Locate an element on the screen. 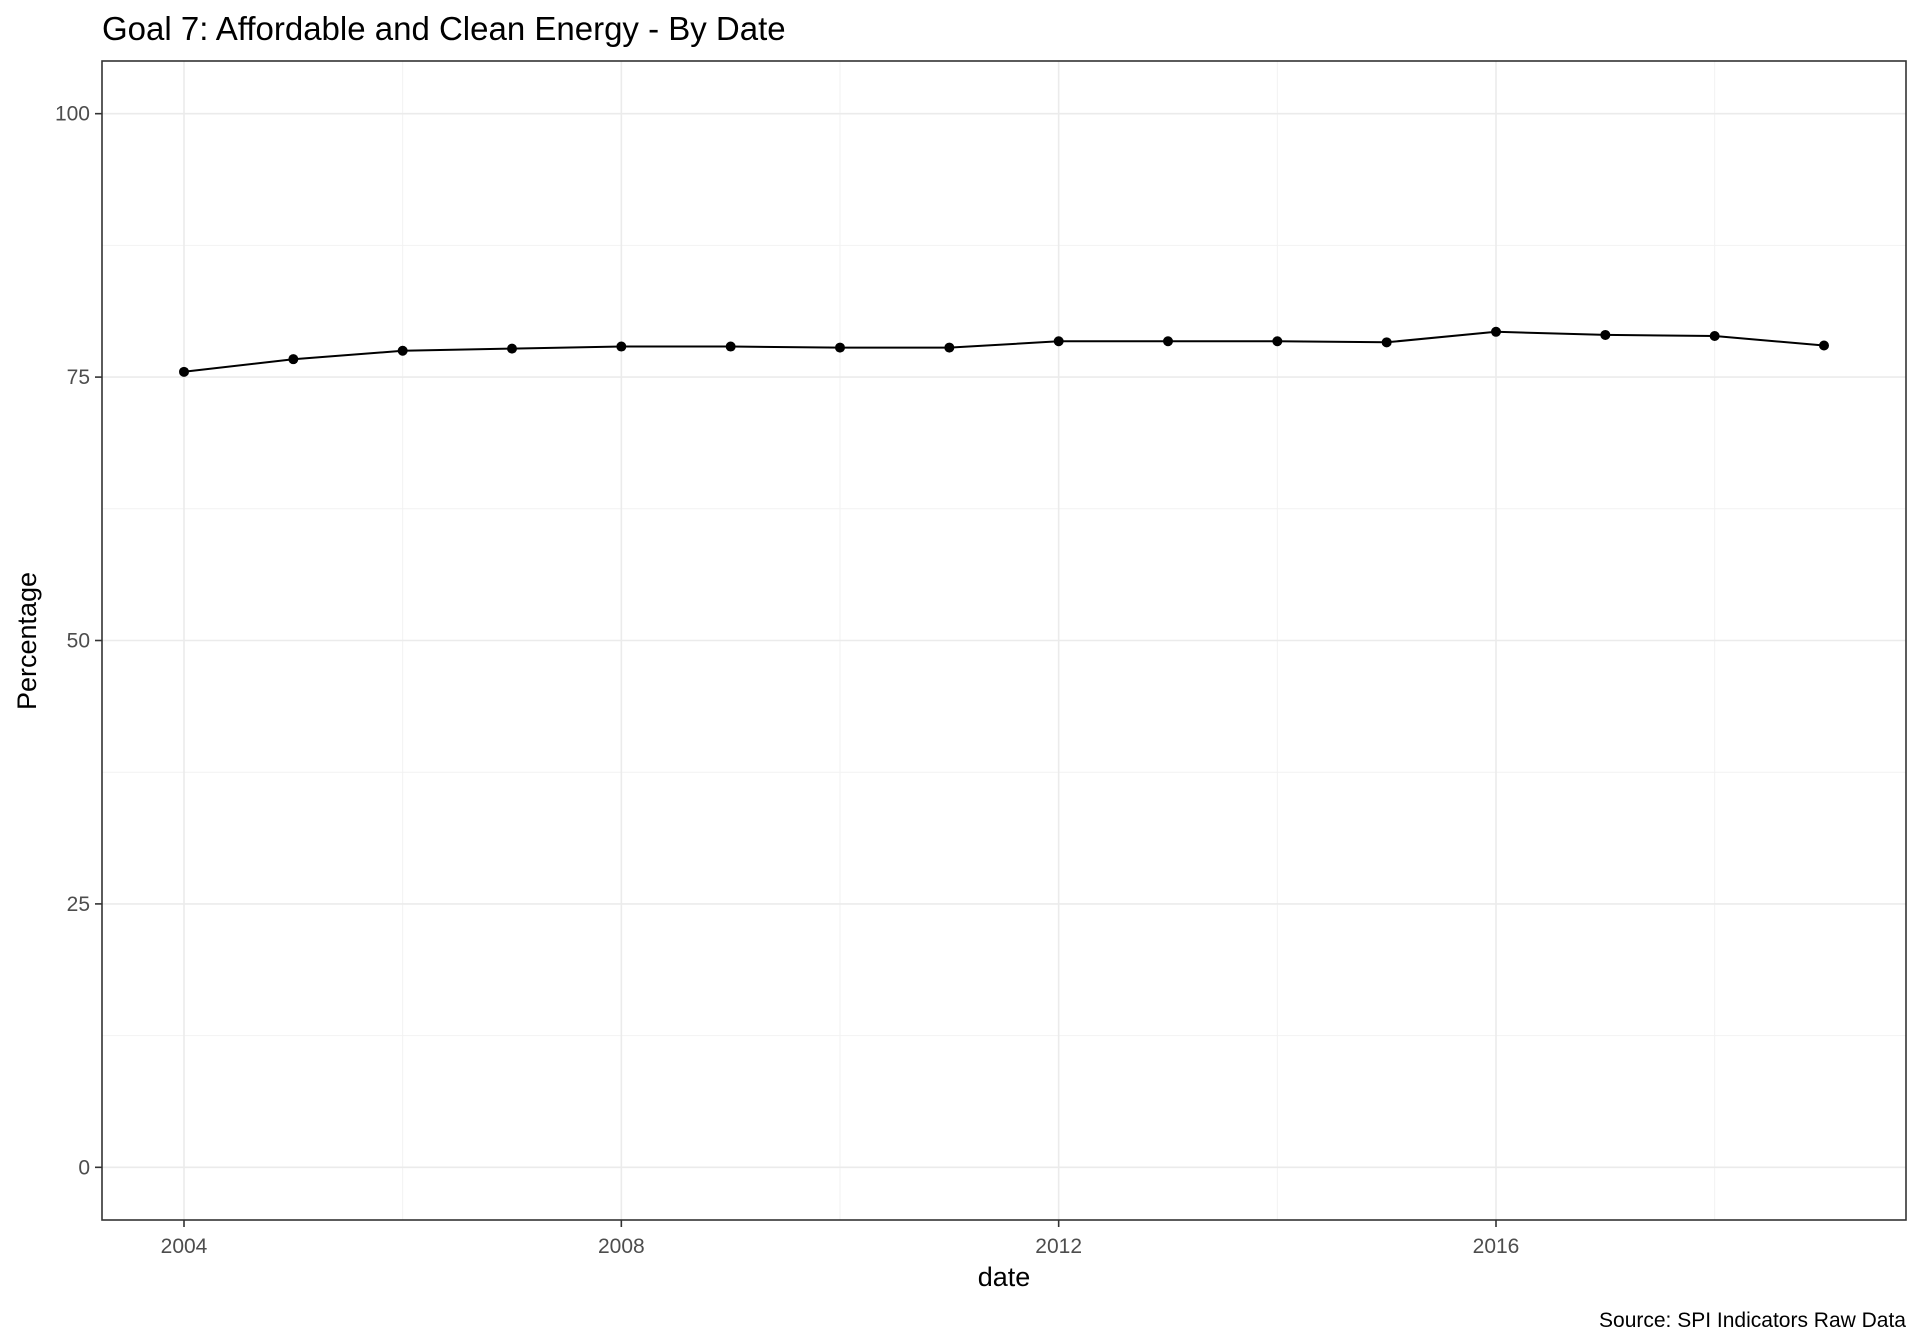 The width and height of the screenshot is (1920, 1344). series-line is located at coordinates (1004, 351).